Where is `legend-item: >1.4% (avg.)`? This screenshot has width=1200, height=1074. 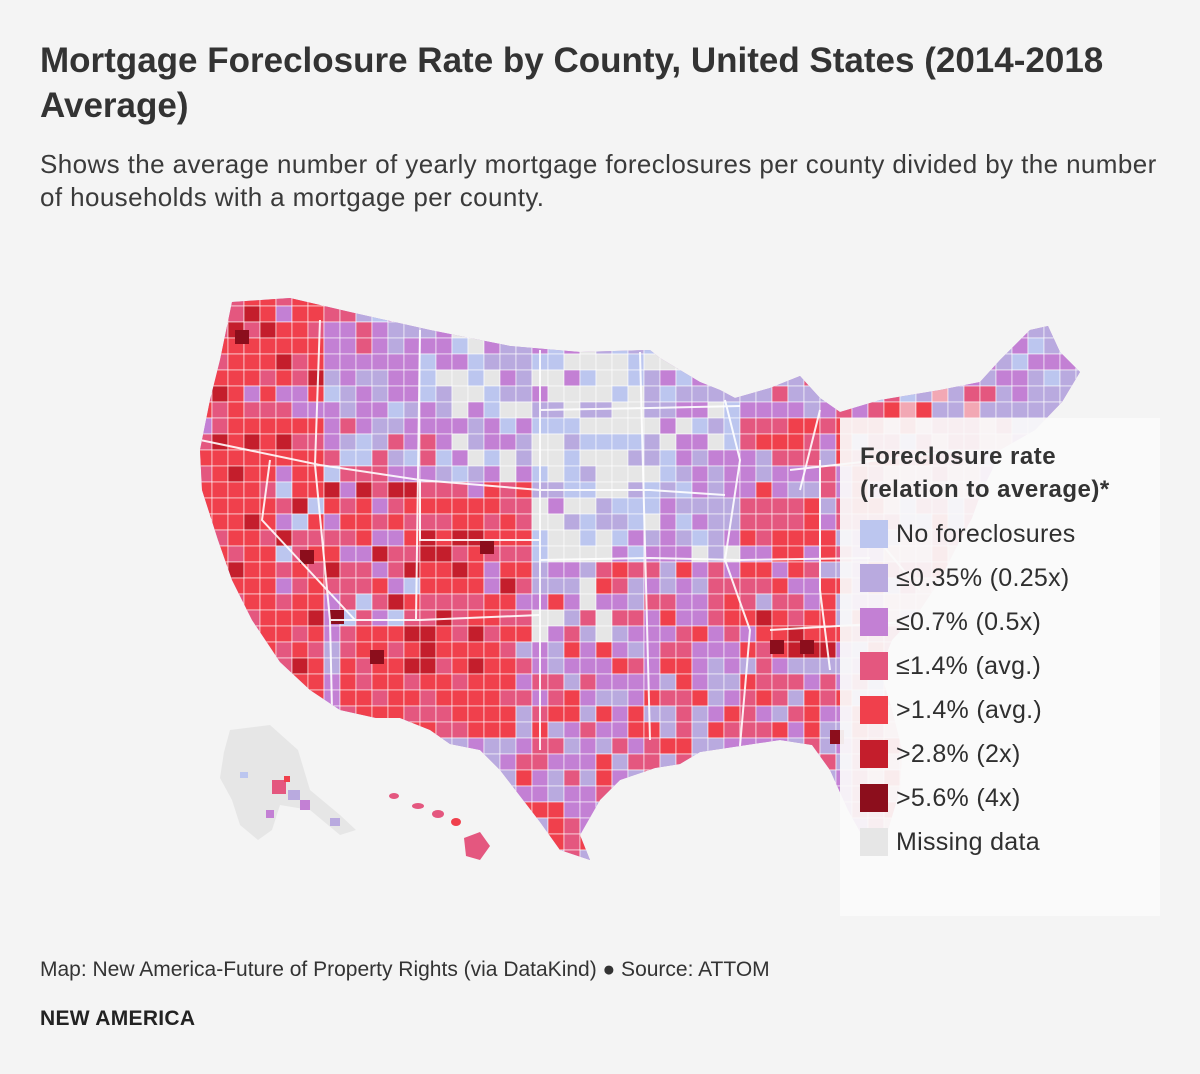
legend-item: >1.4% (avg.) is located at coordinates (1001, 710).